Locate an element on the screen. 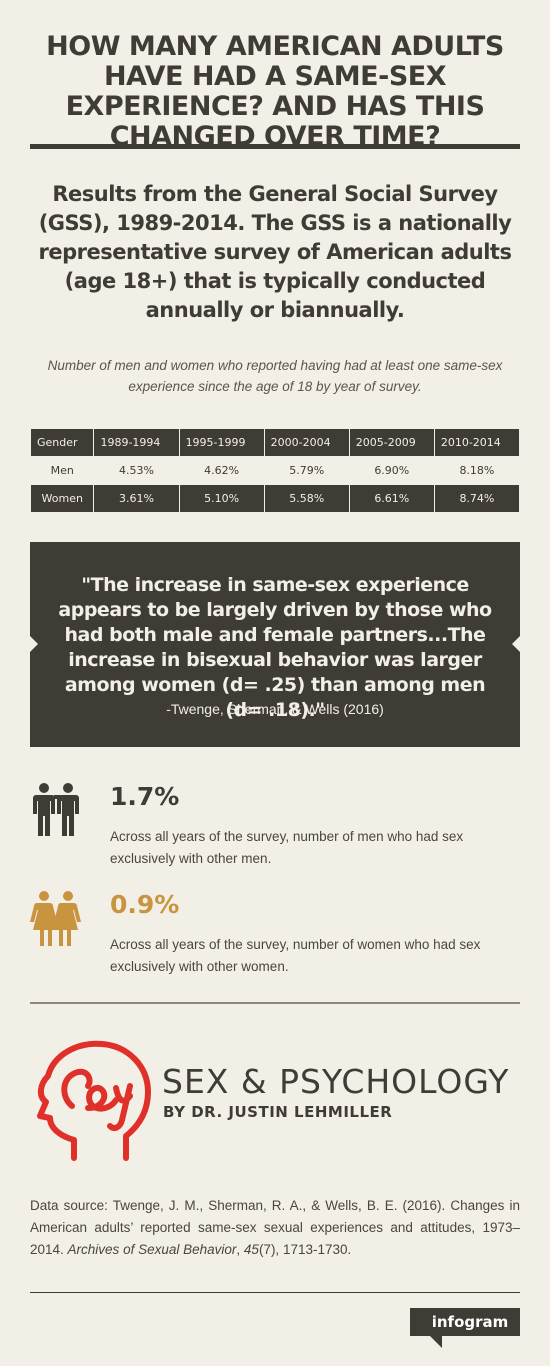 This screenshot has height=1366, width=550. table-cell: 5.10% is located at coordinates (221, 498).